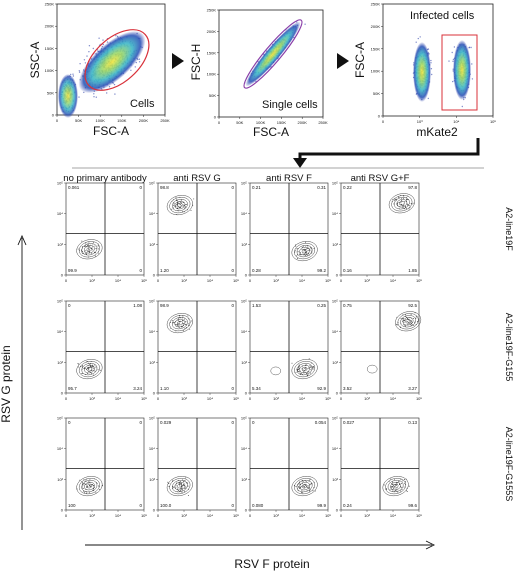 The height and width of the screenshot is (575, 520). Describe the element at coordinates (142, 104) in the screenshot. I see `gate-label-cells: Cells` at that location.